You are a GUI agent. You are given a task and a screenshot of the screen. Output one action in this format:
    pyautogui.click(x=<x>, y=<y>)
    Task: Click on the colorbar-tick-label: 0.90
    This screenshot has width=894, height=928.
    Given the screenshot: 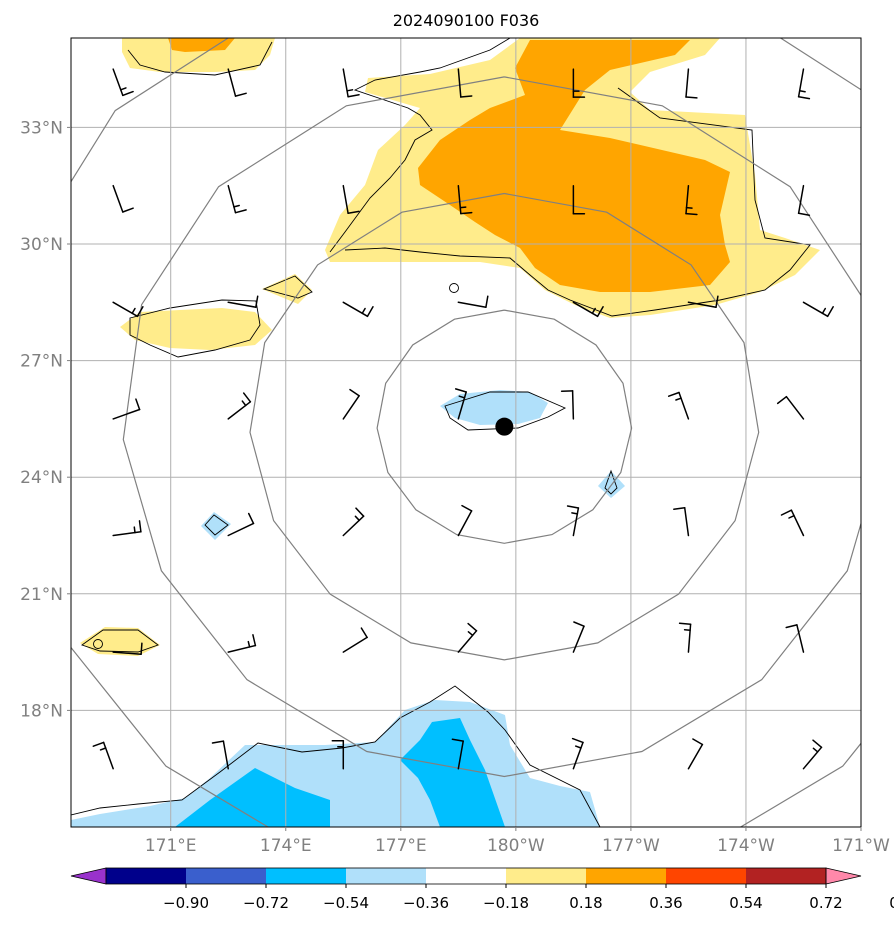 What is the action you would take?
    pyautogui.click(x=891, y=903)
    